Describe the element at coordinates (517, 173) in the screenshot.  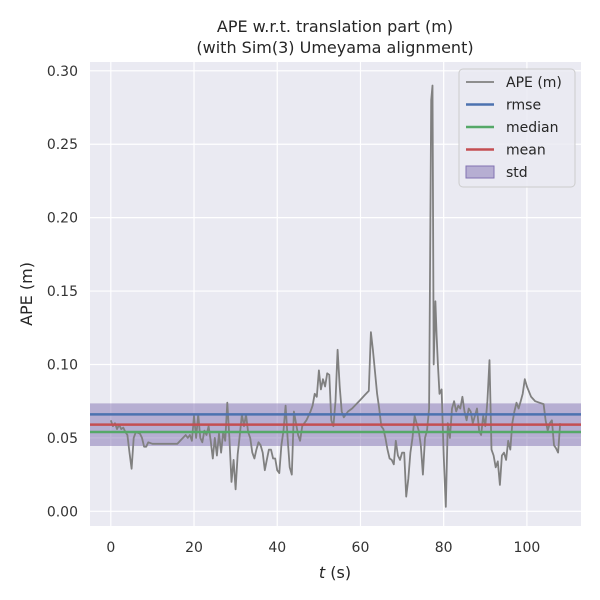
I see `legend-label-std: std` at that location.